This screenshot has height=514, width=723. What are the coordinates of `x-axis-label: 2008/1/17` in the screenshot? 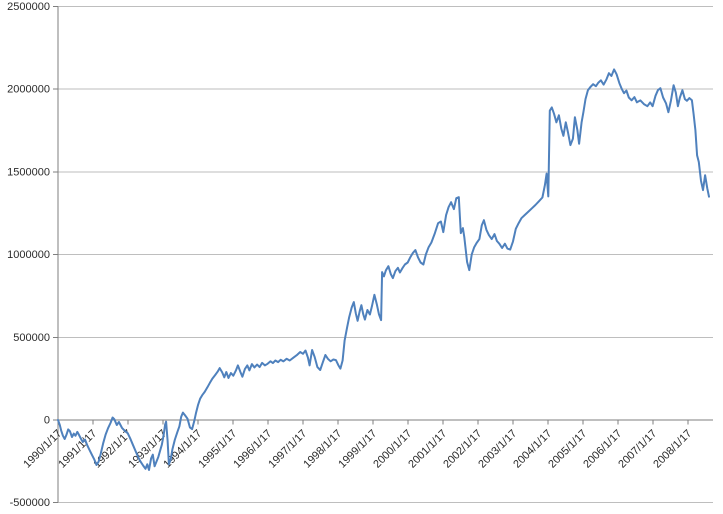 It's located at (672, 449).